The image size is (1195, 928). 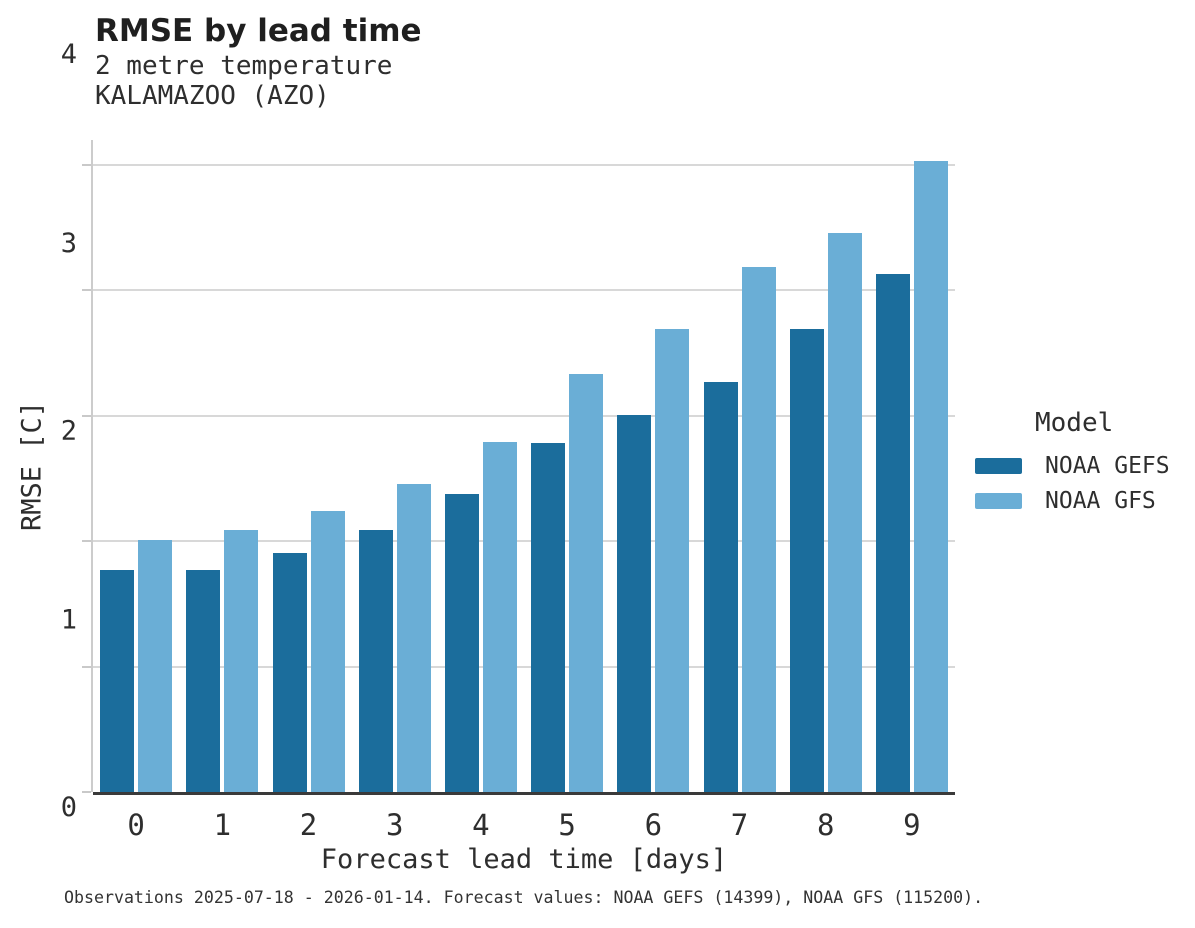 What do you see at coordinates (998, 465) in the screenshot?
I see `legend-swatch-noaa-gefs` at bounding box center [998, 465].